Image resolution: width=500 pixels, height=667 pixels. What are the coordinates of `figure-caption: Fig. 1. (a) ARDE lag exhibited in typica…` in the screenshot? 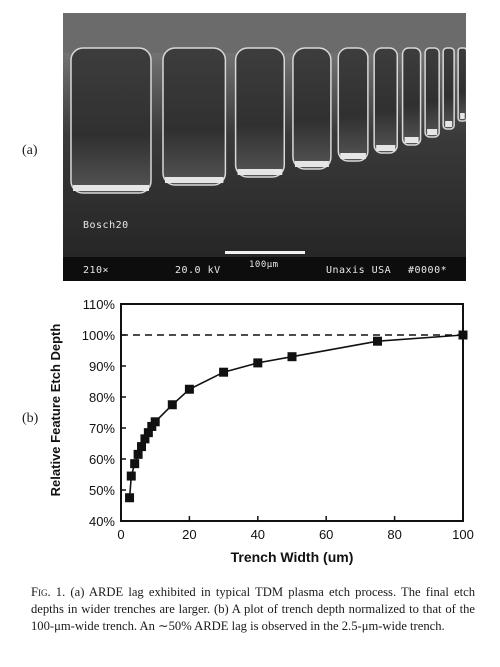 It's located at (253, 609).